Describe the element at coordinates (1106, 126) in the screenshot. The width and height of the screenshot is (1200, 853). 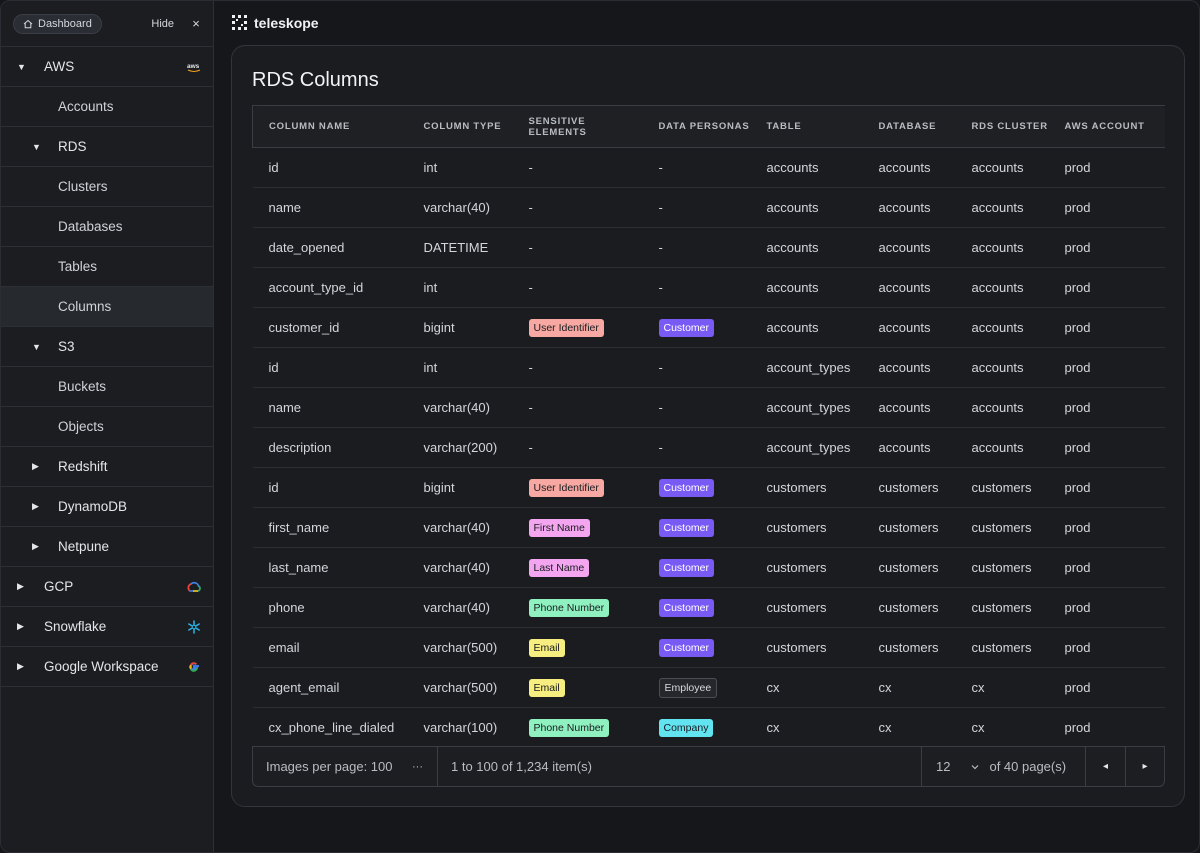
I see `column-header: AWS ACCOUNT` at that location.